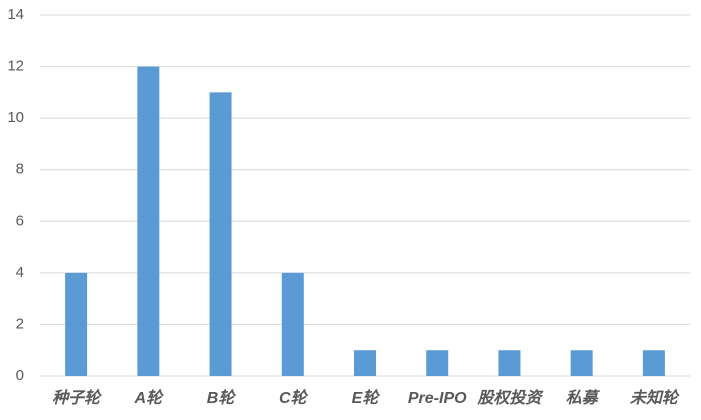 The height and width of the screenshot is (420, 701). I want to click on y-tick-label: 8, so click(20, 169).